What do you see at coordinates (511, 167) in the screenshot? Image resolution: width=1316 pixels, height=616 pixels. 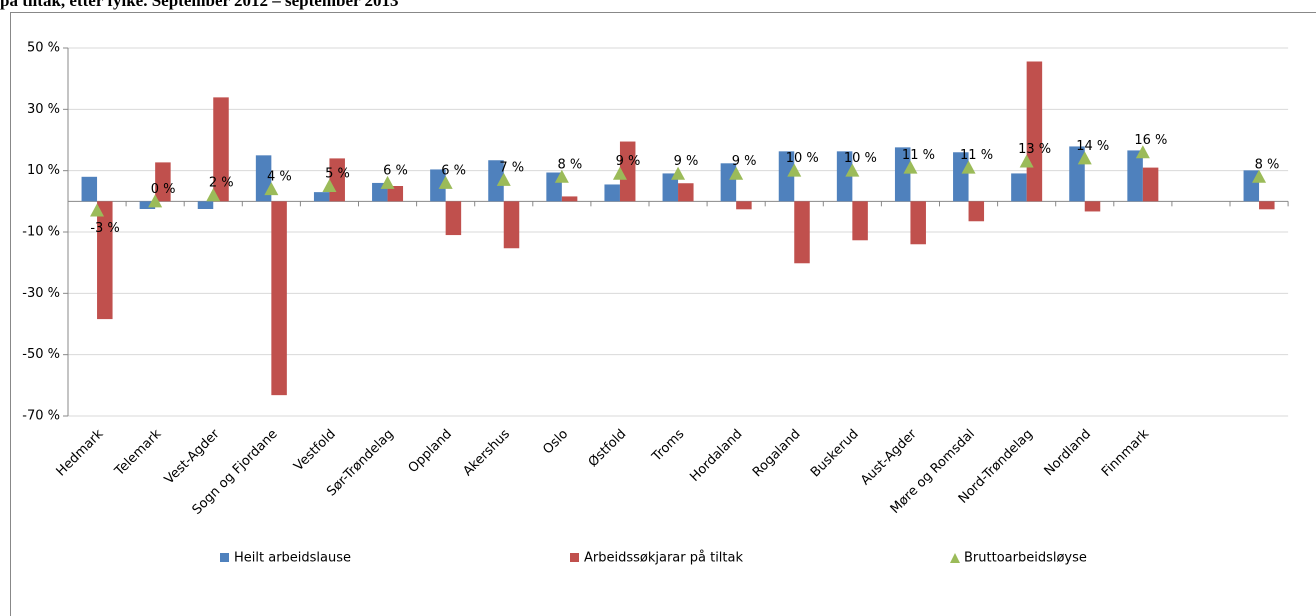 I see `data-label: 7 %` at bounding box center [511, 167].